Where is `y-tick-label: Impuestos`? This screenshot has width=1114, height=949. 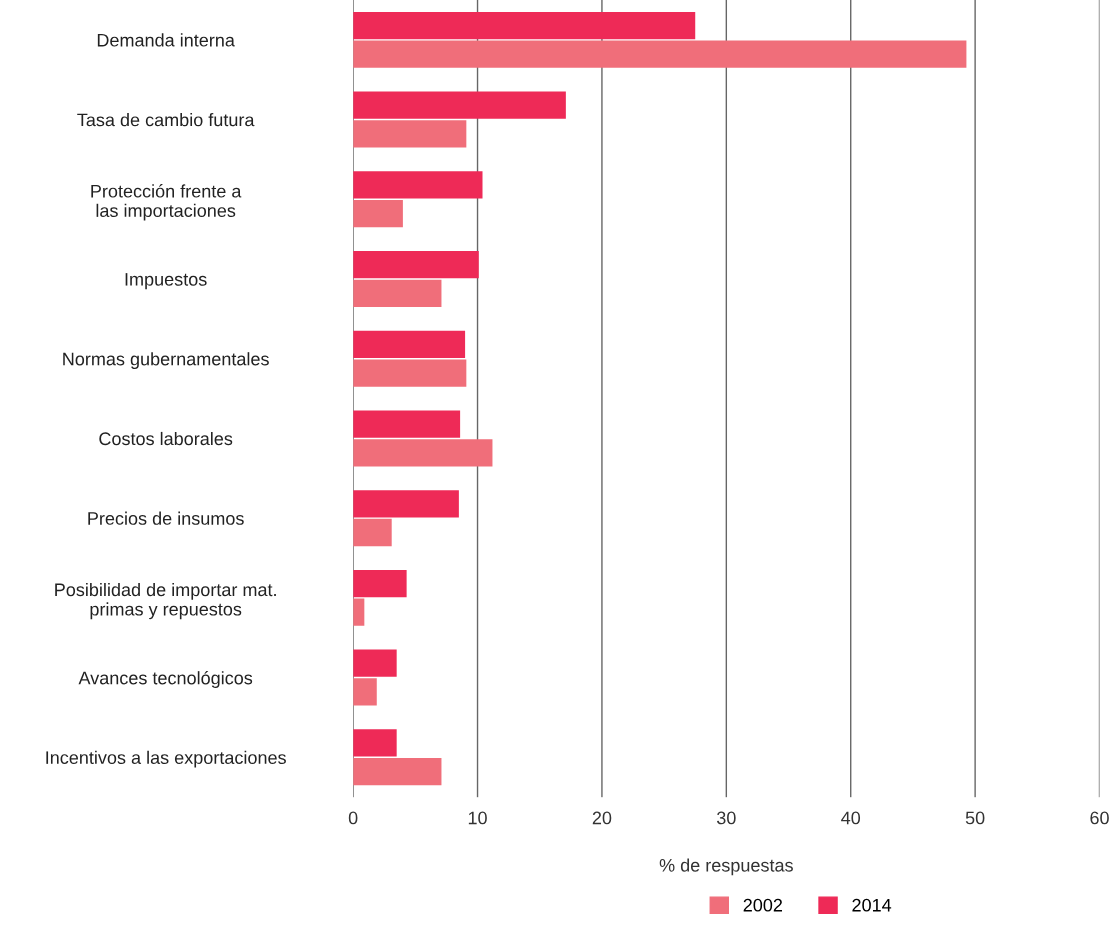 y-tick-label: Impuestos is located at coordinates (166, 281).